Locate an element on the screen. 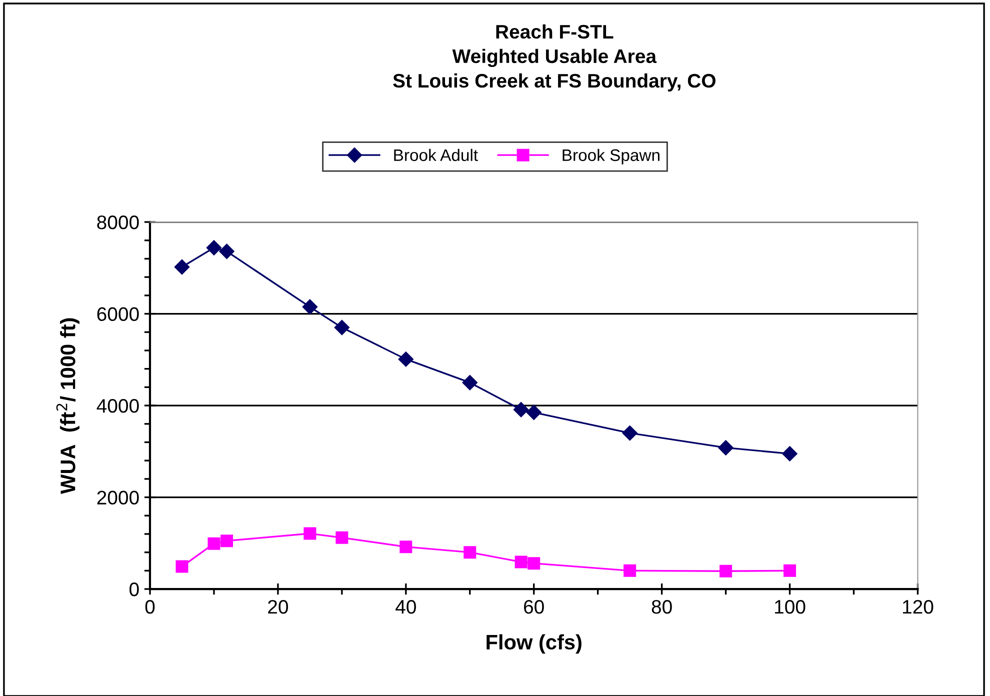 The image size is (990, 696). y-axis-title: WUA (ft$^{2}$/ 1000 ft) is located at coordinates (68, 406).